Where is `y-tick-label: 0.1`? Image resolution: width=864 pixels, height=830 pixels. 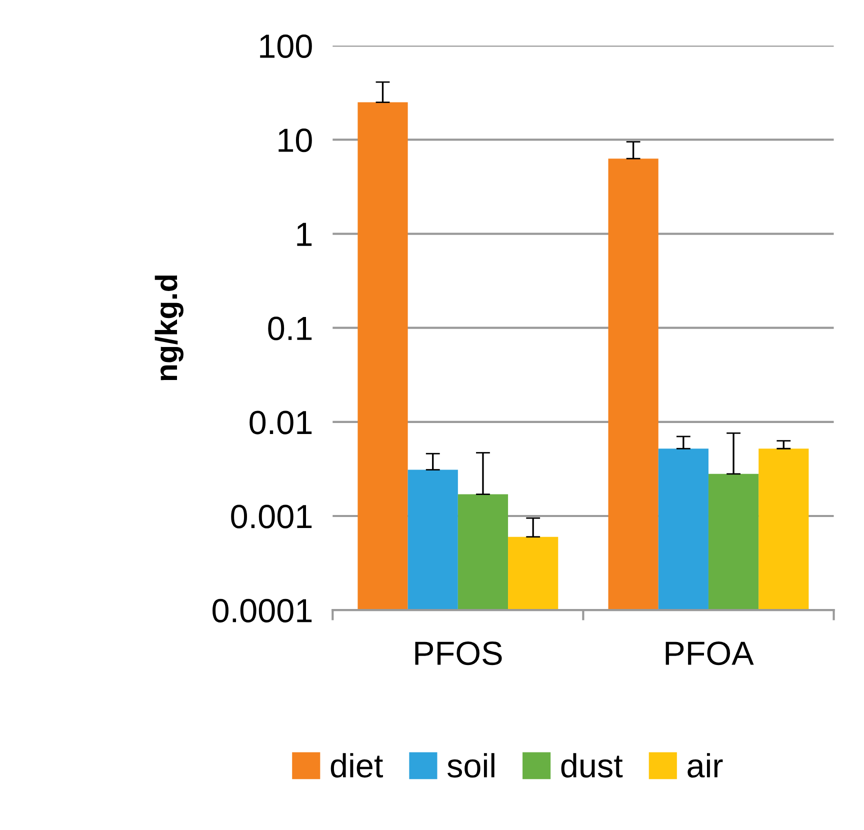
y-tick-label: 0.1 is located at coordinates (290, 328).